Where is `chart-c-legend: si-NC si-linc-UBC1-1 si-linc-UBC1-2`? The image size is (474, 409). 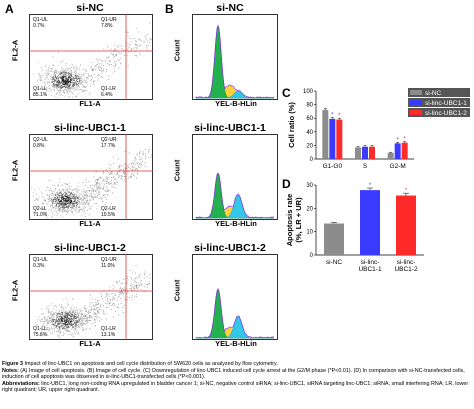 chart-c-legend: si-NC si-linc-UBC1-1 si-linc-UBC1-2 is located at coordinates (439, 102).